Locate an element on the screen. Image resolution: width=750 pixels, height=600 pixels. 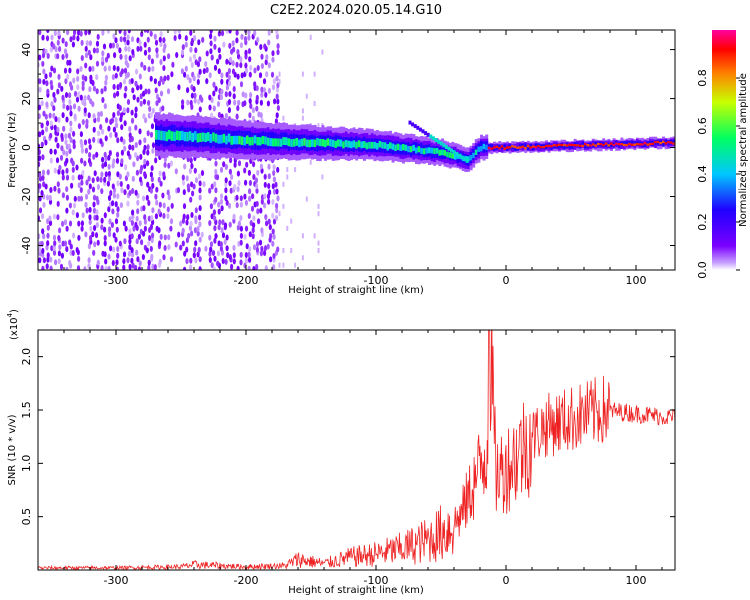
x-tick-label: 0 is located at coordinates (506, 580).